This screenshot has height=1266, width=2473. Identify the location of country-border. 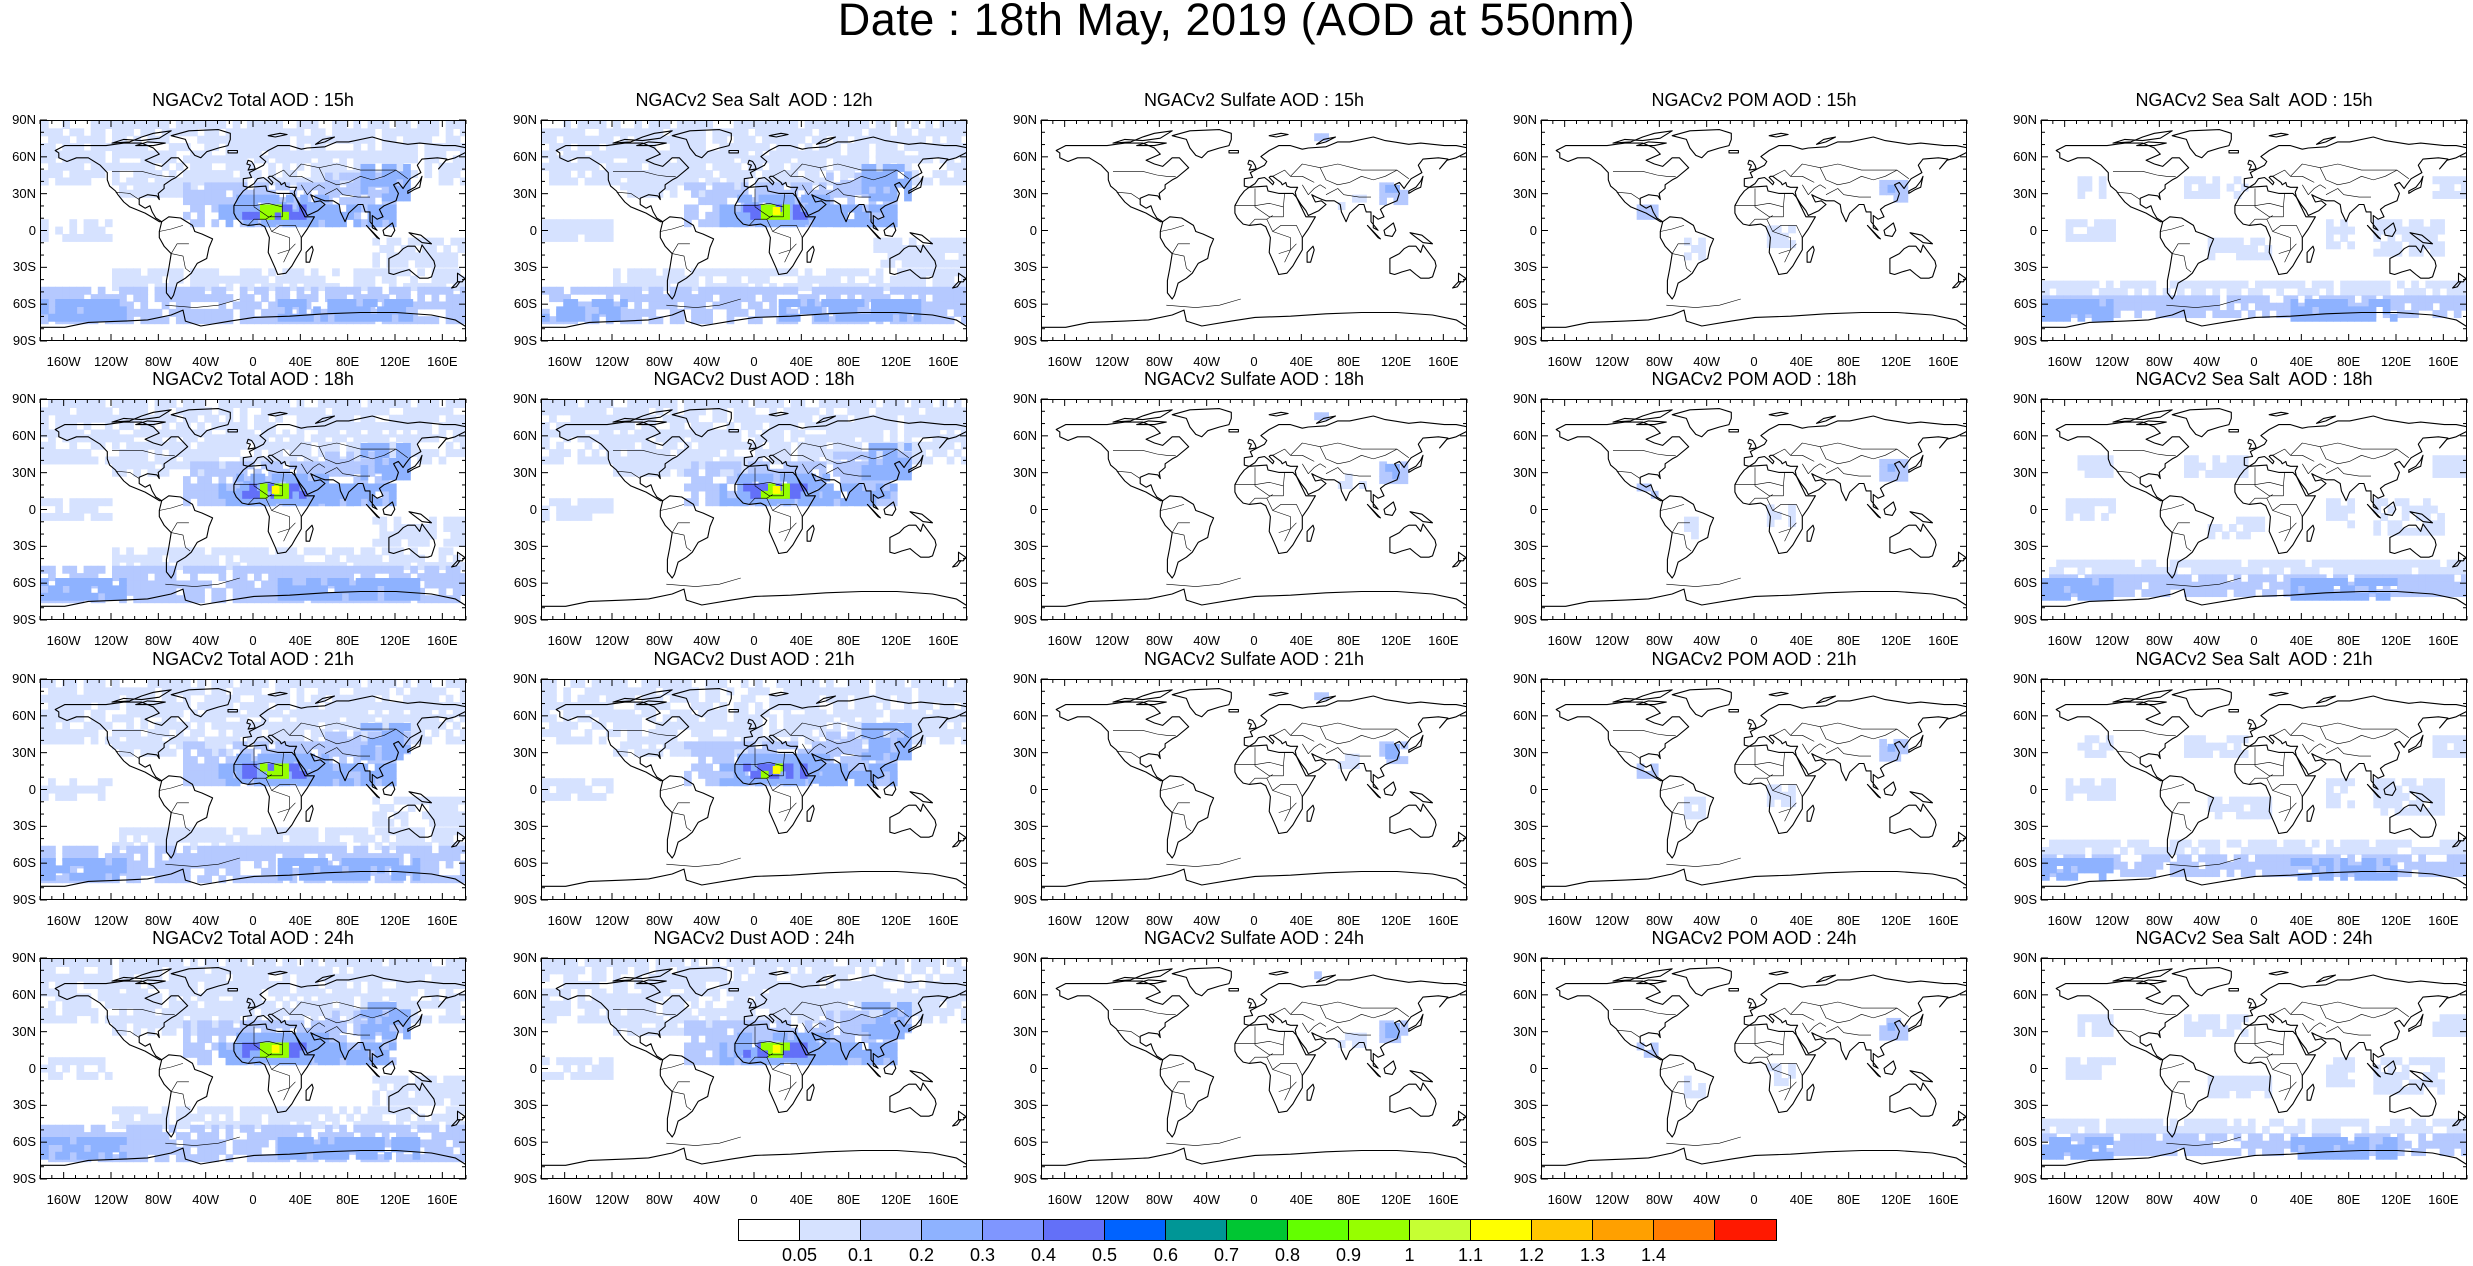
(2348, 193).